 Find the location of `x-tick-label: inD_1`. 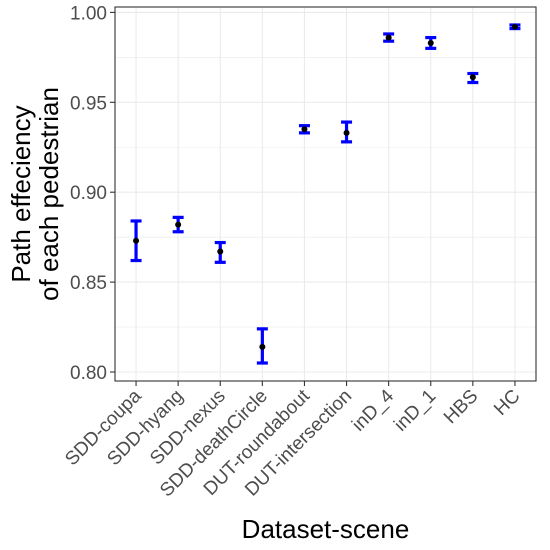

x-tick-label: inD_1 is located at coordinates (415, 411).